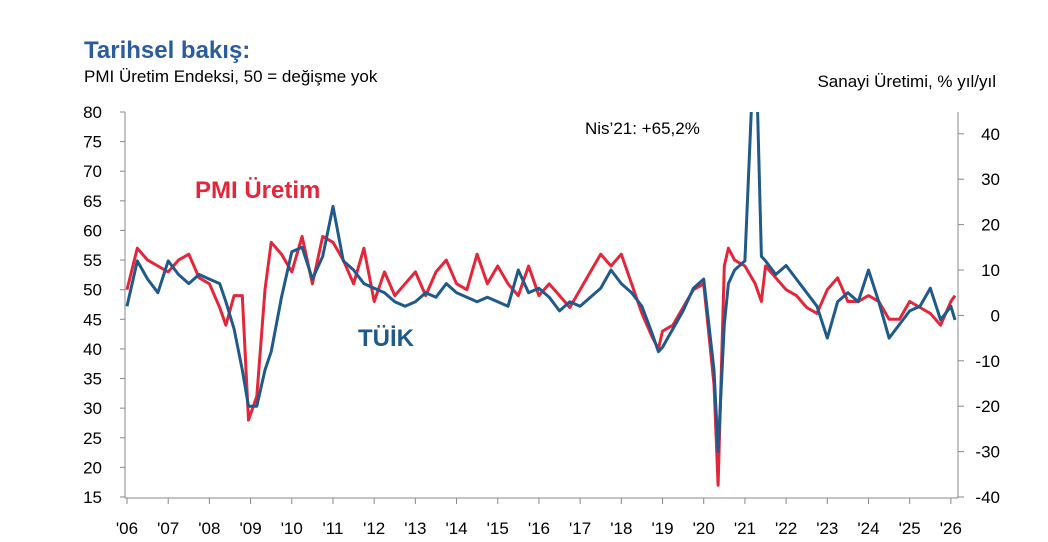 The width and height of the screenshot is (1048, 542). I want to click on x-tick-label: '23, so click(827, 528).